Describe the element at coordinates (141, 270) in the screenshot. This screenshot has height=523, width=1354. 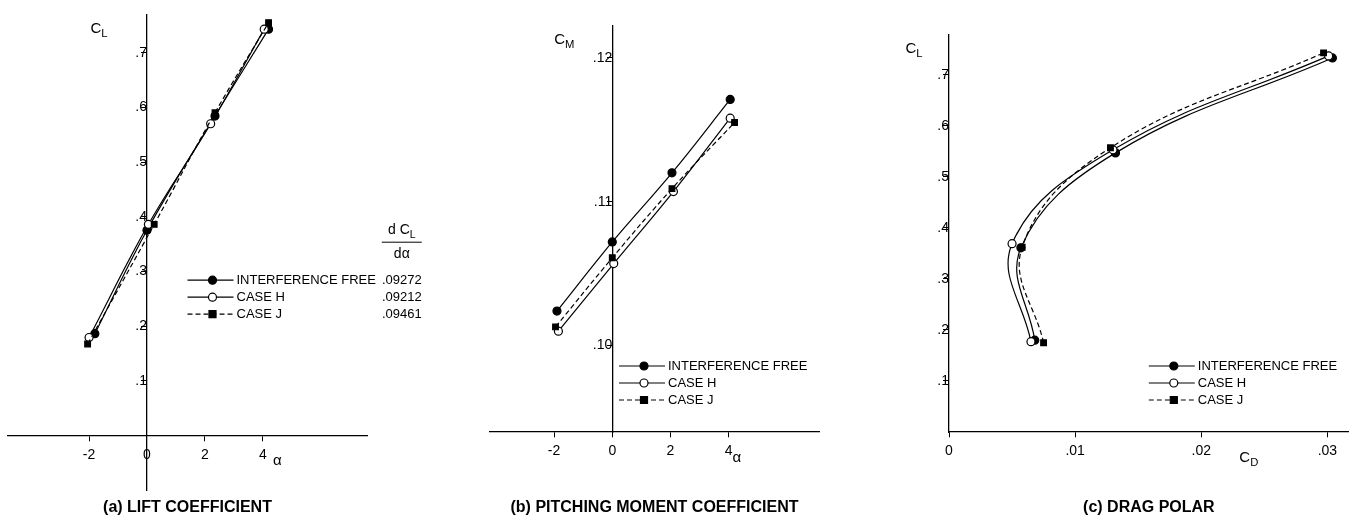
I see `y-tick-label: .3` at that location.